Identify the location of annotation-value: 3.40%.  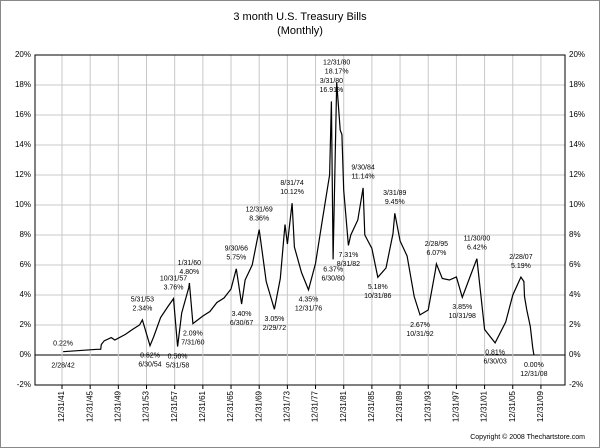
(242, 314).